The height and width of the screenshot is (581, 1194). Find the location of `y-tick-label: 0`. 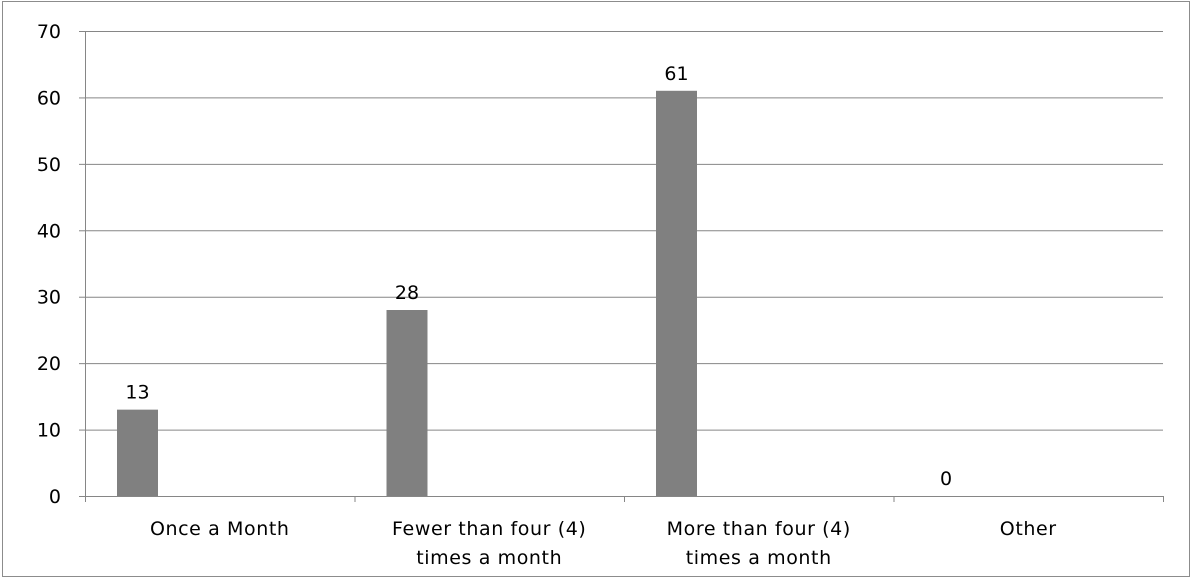

y-tick-label: 0 is located at coordinates (55, 497).